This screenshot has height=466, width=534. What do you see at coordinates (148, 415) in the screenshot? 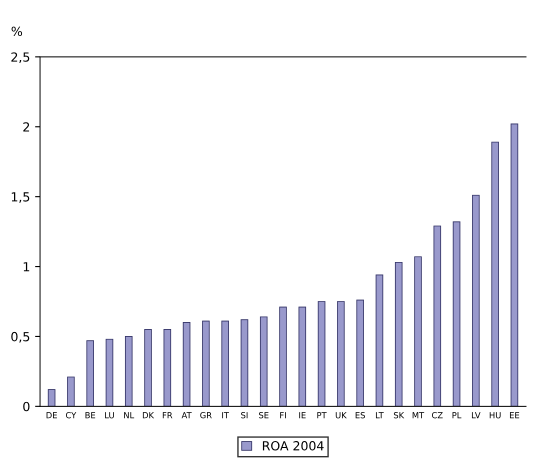
I see `x-tick-label: DK` at bounding box center [148, 415].